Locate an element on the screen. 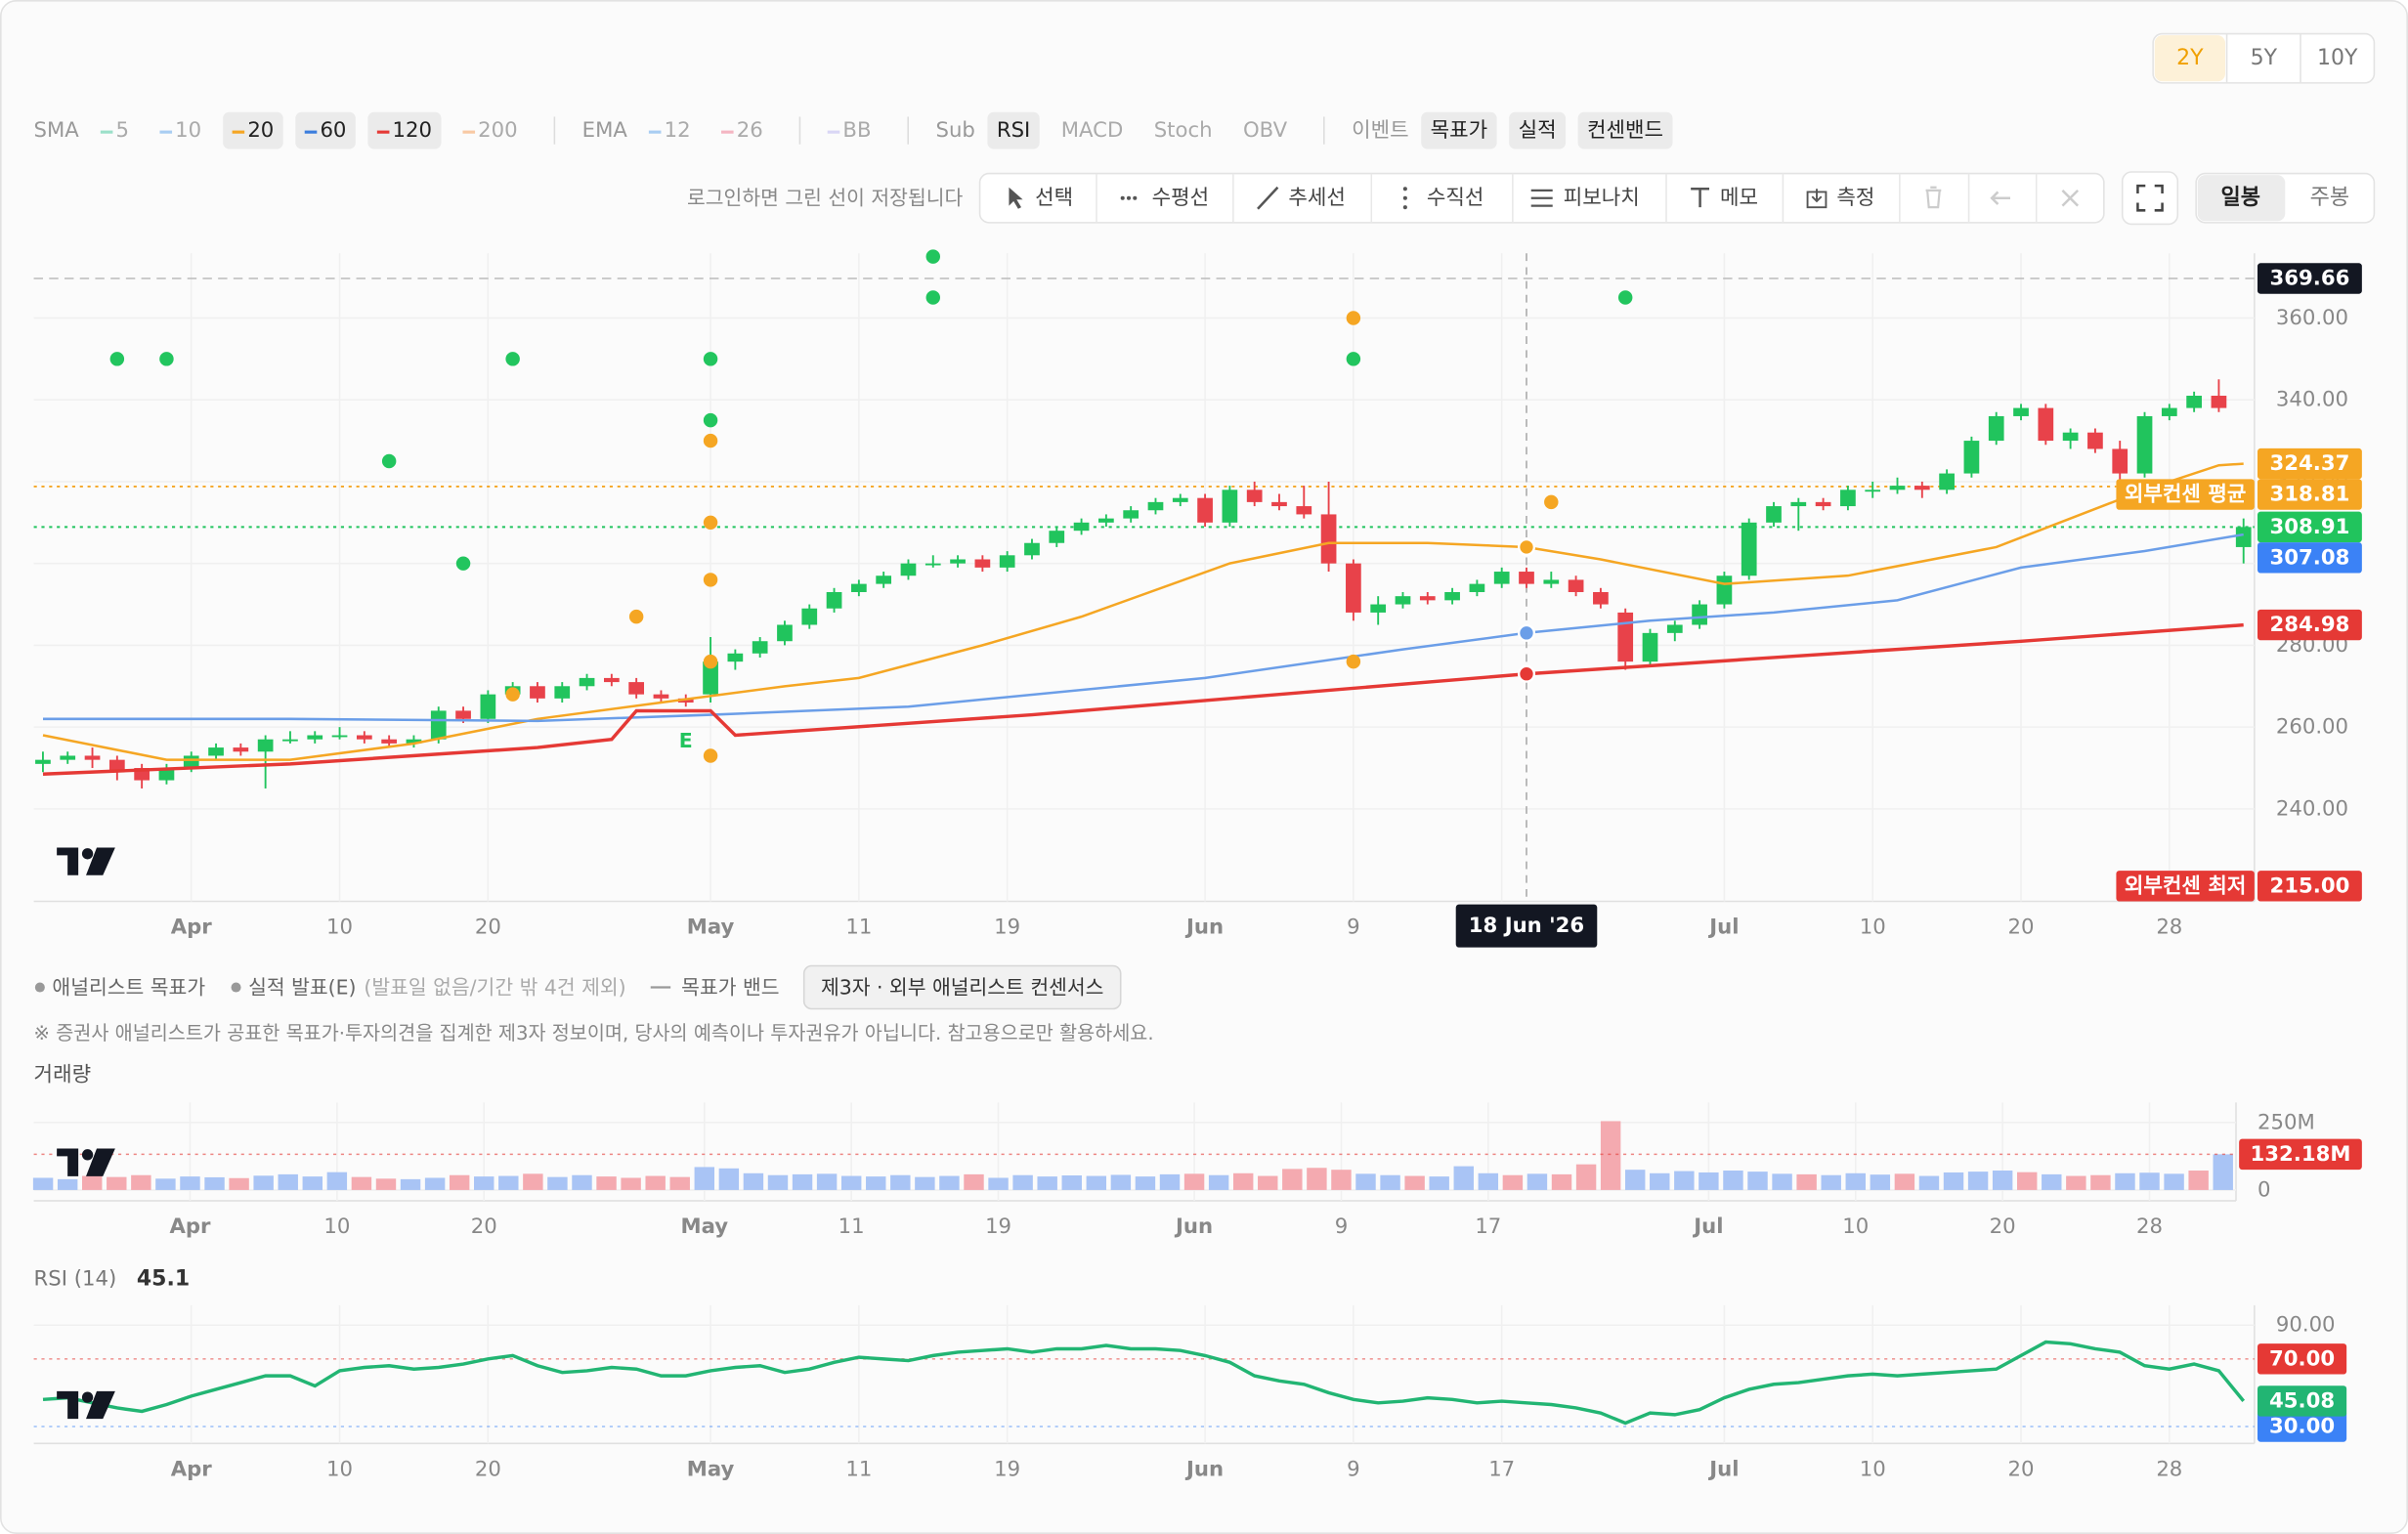 The width and height of the screenshot is (2408, 1534). indicator-toggle: 60 is located at coordinates (333, 130).